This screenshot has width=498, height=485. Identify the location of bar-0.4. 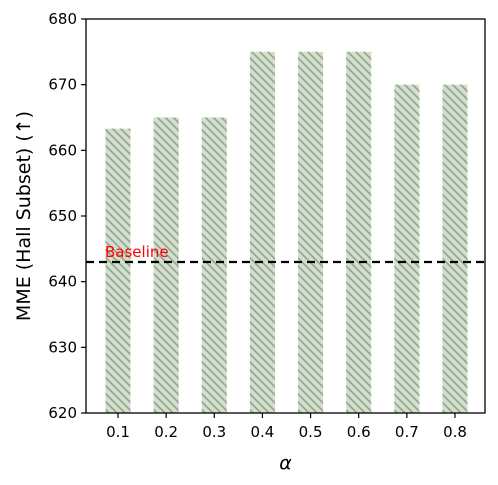
(262, 232).